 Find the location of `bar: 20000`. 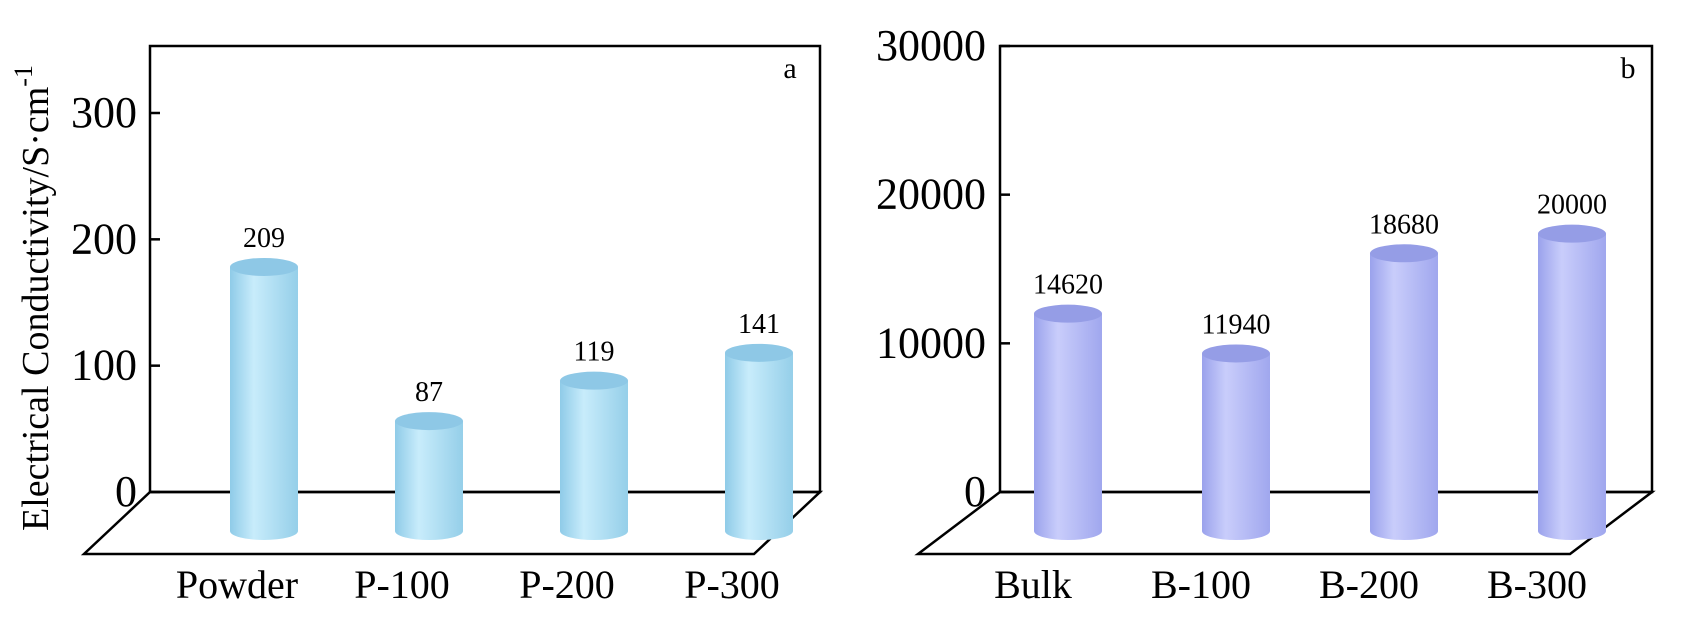

bar: 20000 is located at coordinates (1572, 365).